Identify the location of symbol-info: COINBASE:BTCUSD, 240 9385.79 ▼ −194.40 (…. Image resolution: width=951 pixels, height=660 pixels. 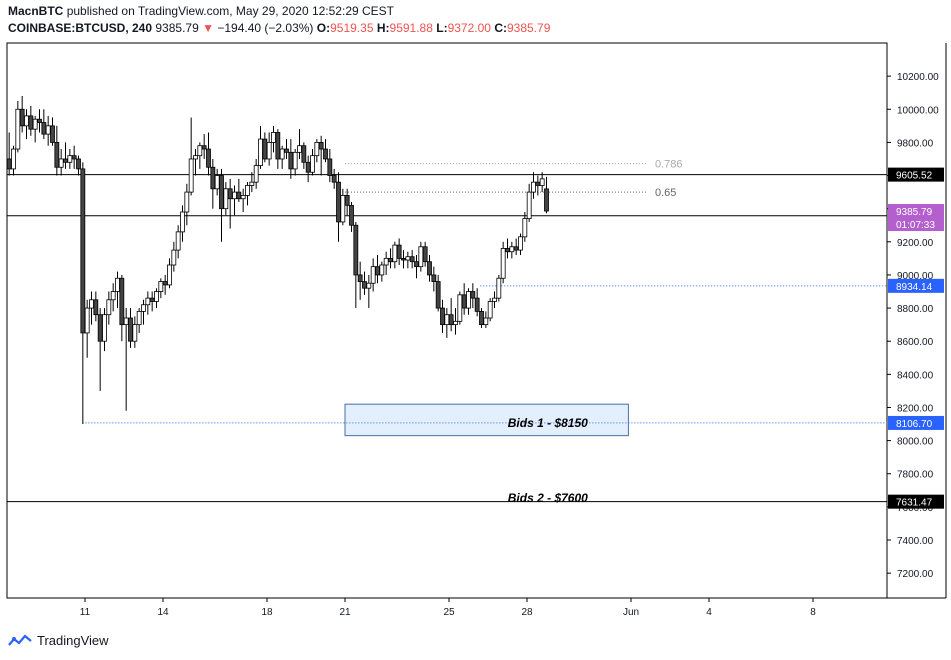
(279, 28).